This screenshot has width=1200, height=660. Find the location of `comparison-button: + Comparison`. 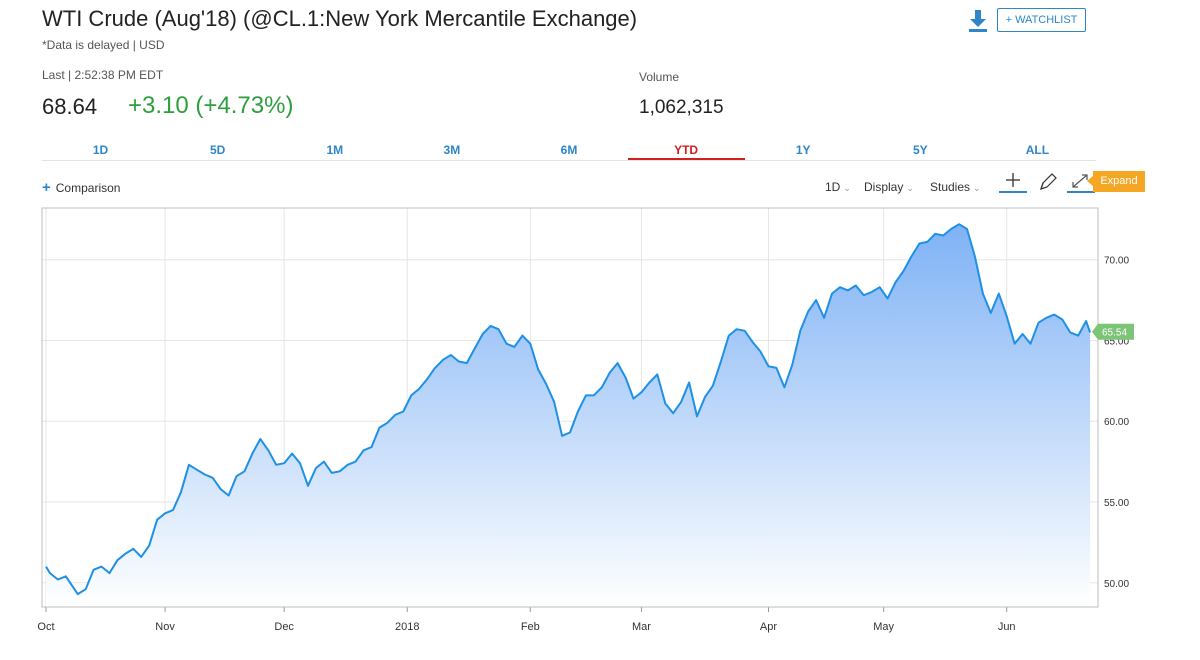

comparison-button: + Comparison is located at coordinates (81, 187).